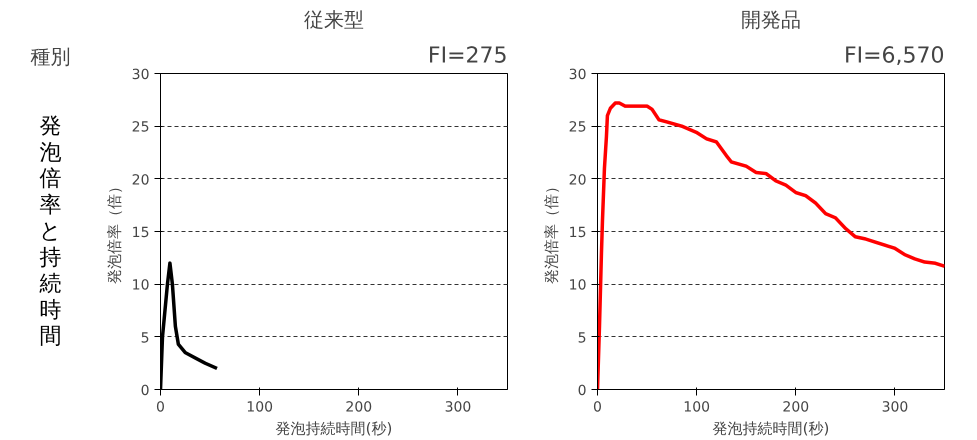  What do you see at coordinates (894, 56) in the screenshot?
I see `chart-subtitle: FI=6,570` at bounding box center [894, 56].